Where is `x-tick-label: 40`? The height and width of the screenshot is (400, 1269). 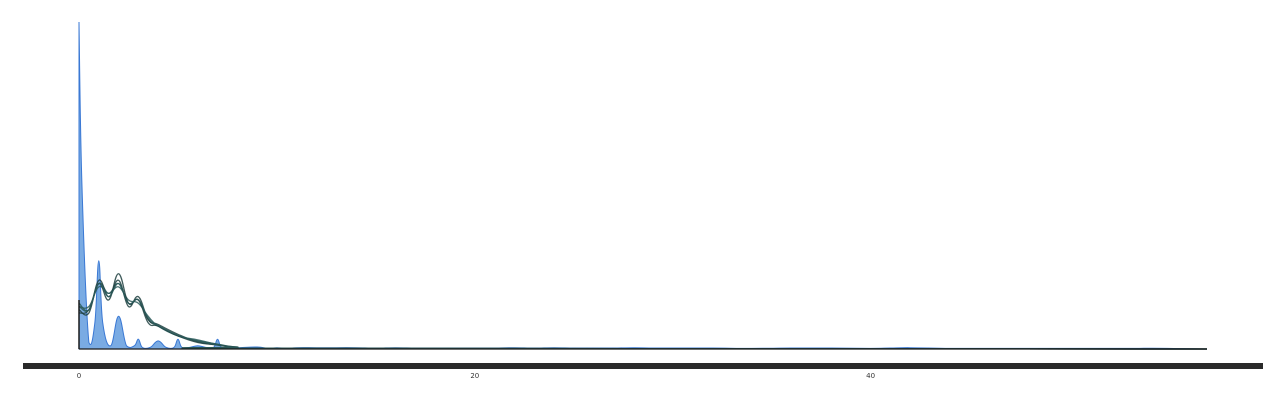
x-tick-label: 40 is located at coordinates (870, 376).